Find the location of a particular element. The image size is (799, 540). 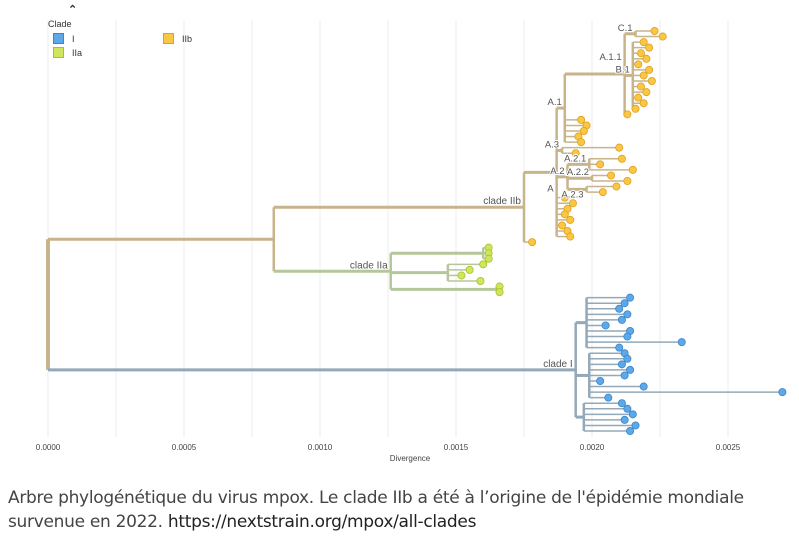

clade-label: A.3 is located at coordinates (552, 144).